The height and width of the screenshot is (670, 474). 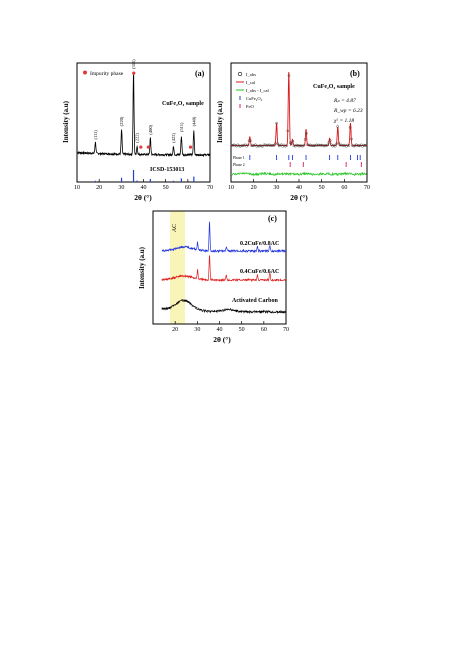 What do you see at coordinates (77, 188) in the screenshot?
I see `x-tick-label-0: 10` at bounding box center [77, 188].